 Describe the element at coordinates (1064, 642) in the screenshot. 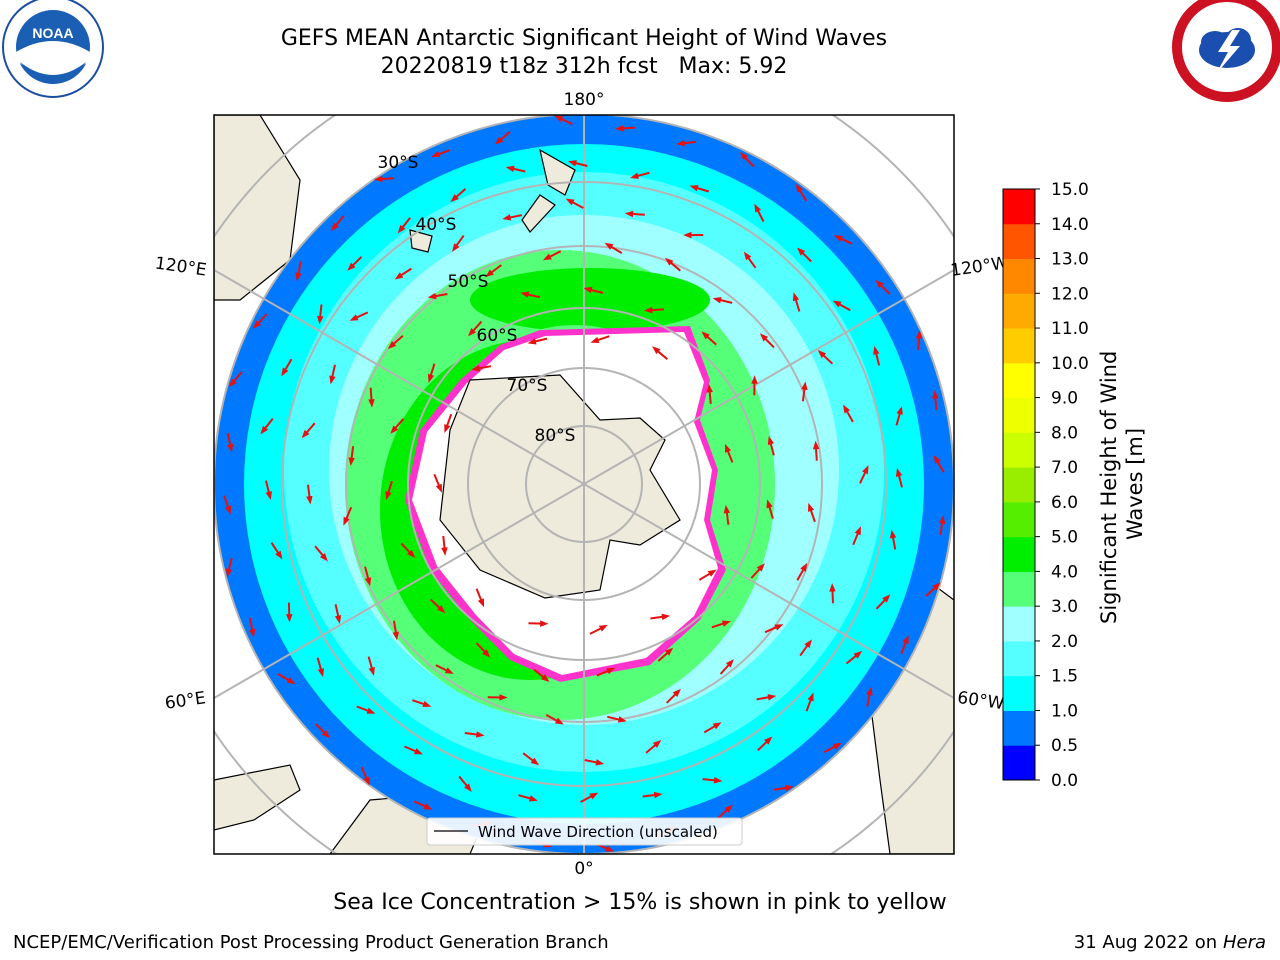

I see `colorbar-tick-label: 2.0` at that location.